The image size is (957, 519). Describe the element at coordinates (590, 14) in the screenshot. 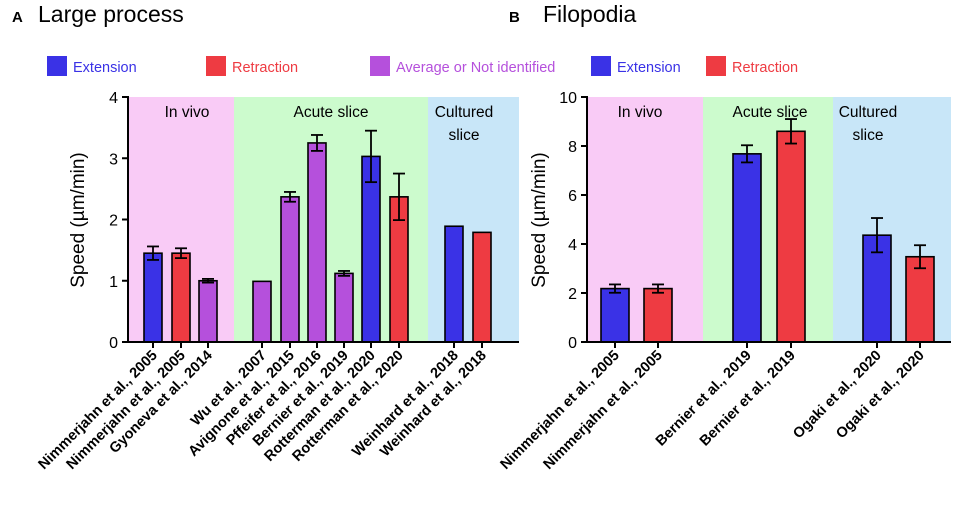

I see `panel-title: Filopodia` at that location.